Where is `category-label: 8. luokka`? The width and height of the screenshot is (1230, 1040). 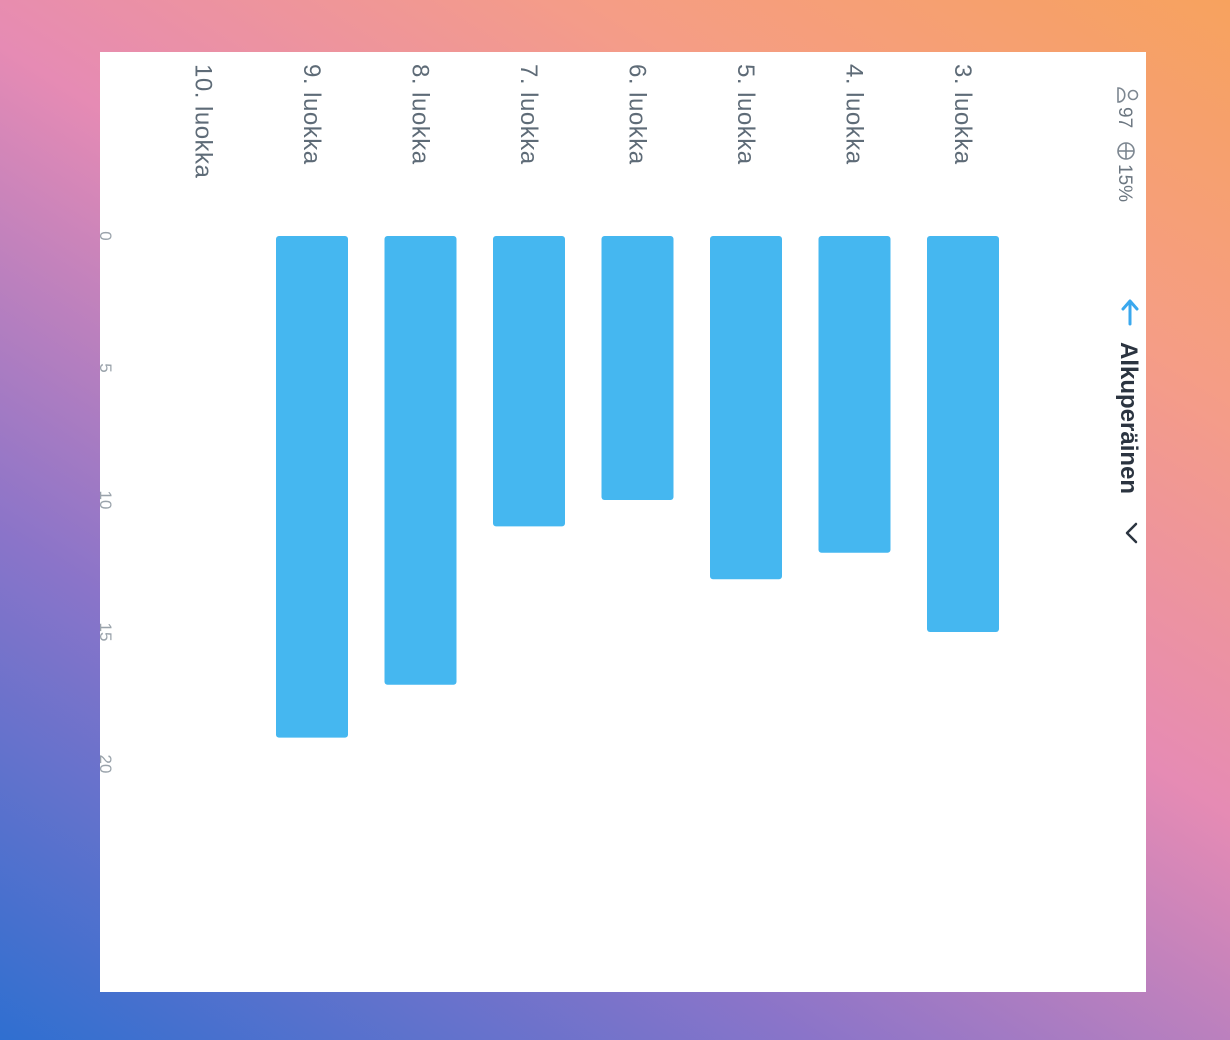
category-label: 8. luokka is located at coordinates (420, 114).